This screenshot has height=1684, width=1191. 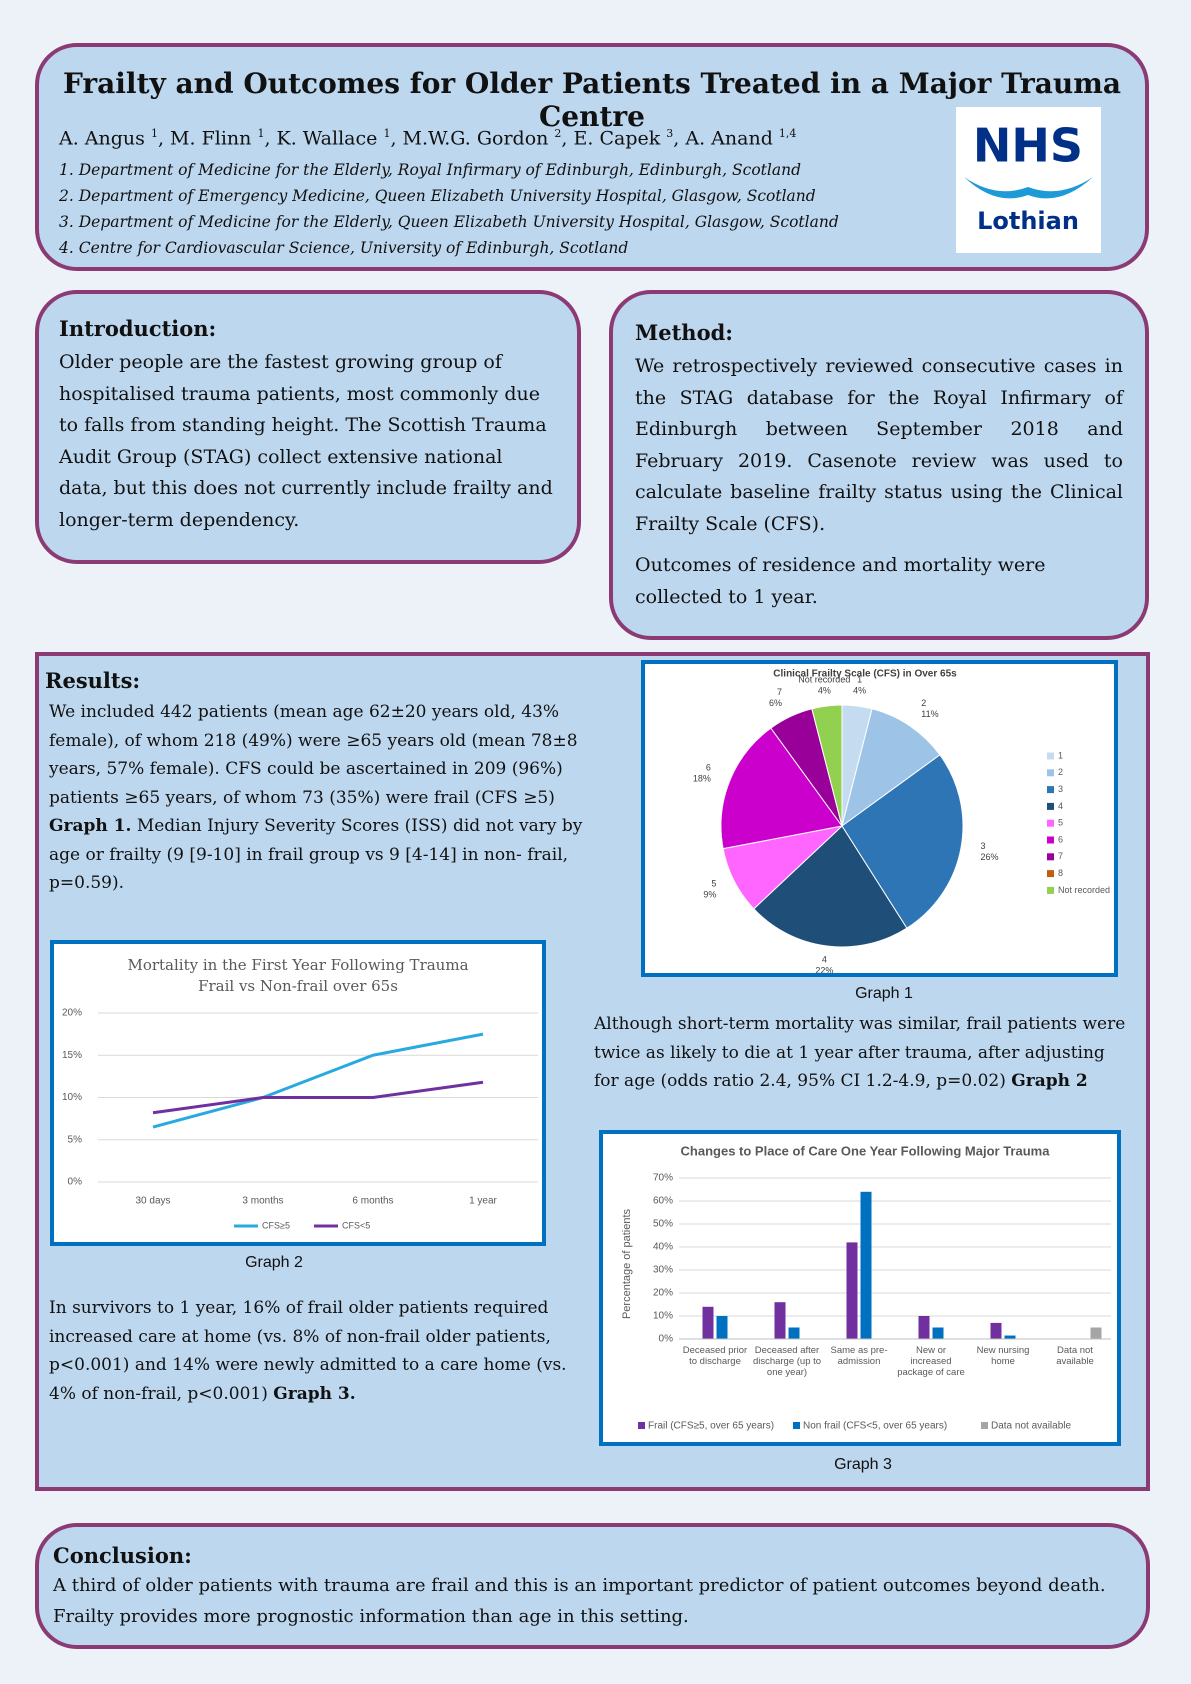 I want to click on data-label-category: 4, so click(x=824, y=959).